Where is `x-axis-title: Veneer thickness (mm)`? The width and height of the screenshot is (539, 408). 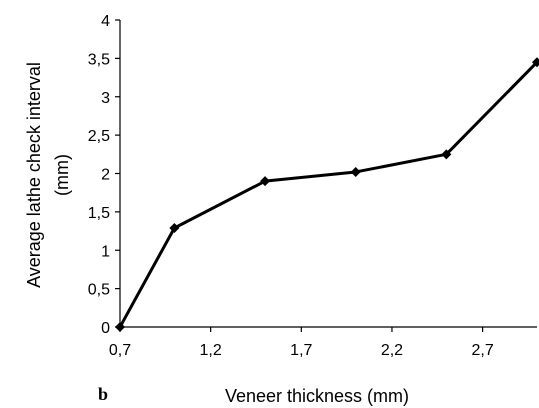
x-axis-title: Veneer thickness (mm) is located at coordinates (317, 396).